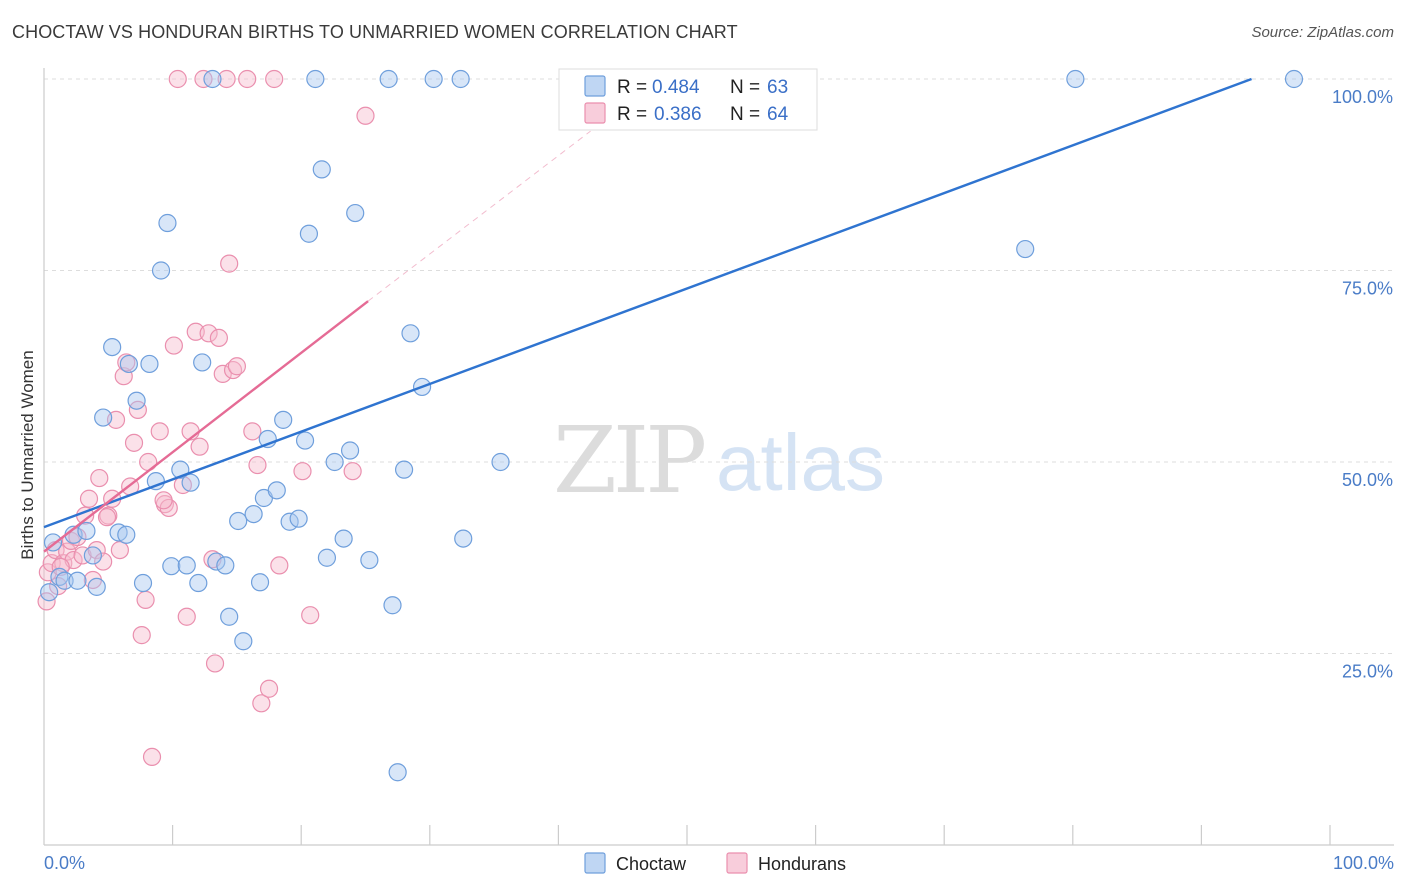 The image size is (1406, 892). What do you see at coordinates (27, 454) in the screenshot?
I see `y-axis-label: Births to Unmarried Women` at bounding box center [27, 454].